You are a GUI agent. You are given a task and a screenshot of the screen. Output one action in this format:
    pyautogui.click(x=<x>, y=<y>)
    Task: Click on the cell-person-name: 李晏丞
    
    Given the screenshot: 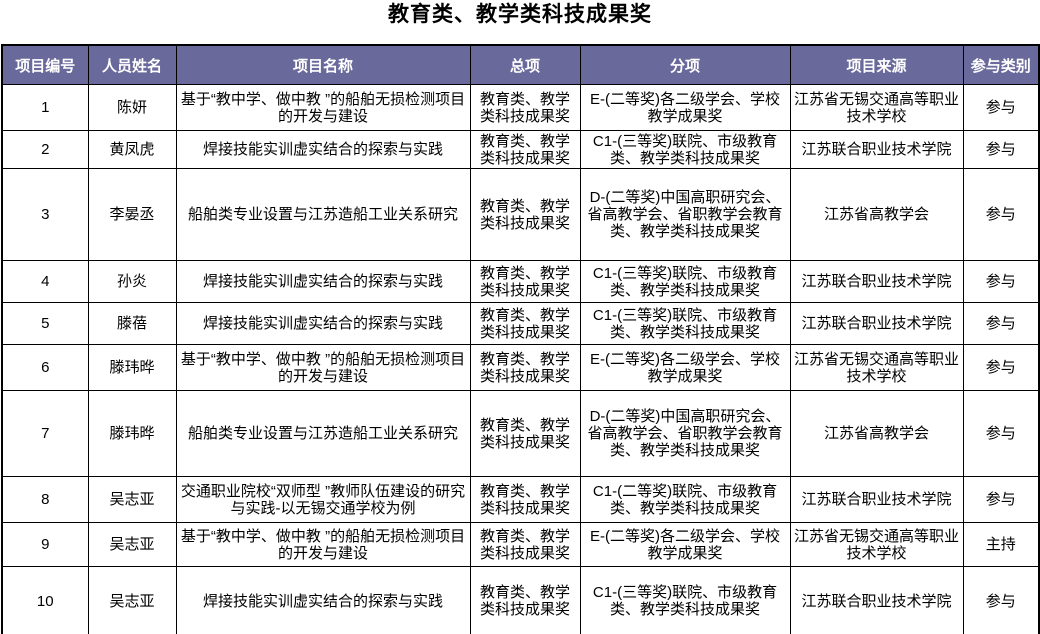 What is the action you would take?
    pyautogui.click(x=132, y=214)
    